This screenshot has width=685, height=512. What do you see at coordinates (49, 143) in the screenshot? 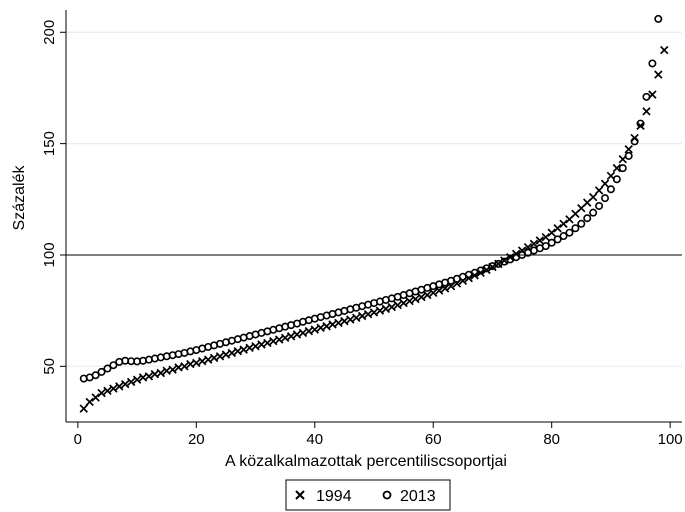
I see `y-tick-label: 150` at bounding box center [49, 143].